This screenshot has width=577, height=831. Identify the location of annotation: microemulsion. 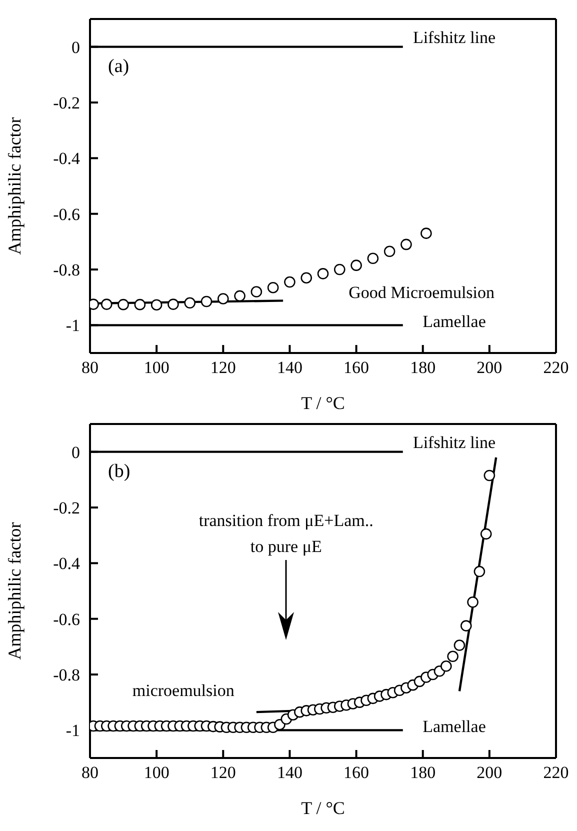
(183, 690).